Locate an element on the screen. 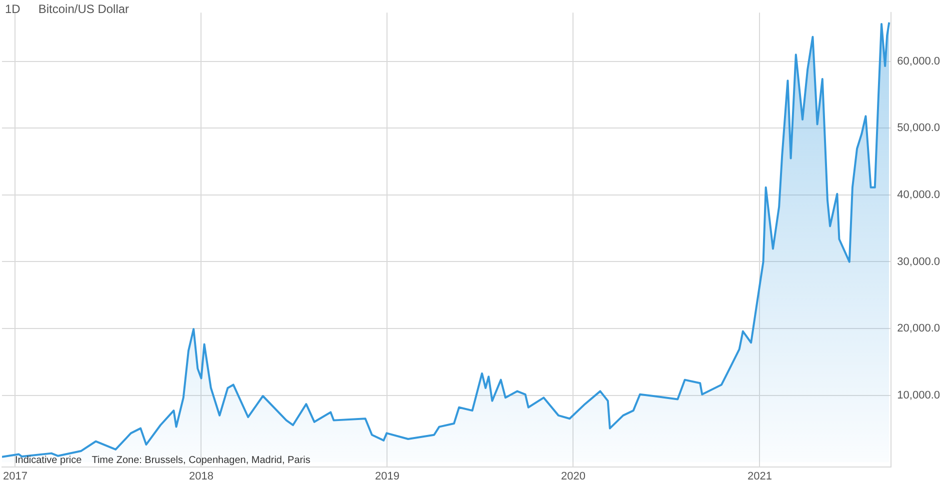 Image resolution: width=946 pixels, height=494 pixels. annotation: Time Zone: Brussels, Copenhagen, Madrid, Paris is located at coordinates (201, 460).